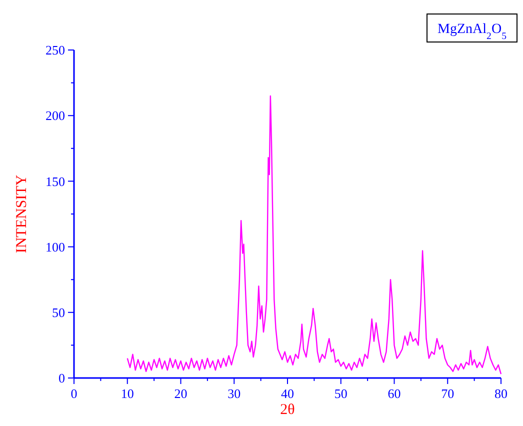 This screenshot has width=523, height=426. I want to click on x-tick-label: 30, so click(234, 393).